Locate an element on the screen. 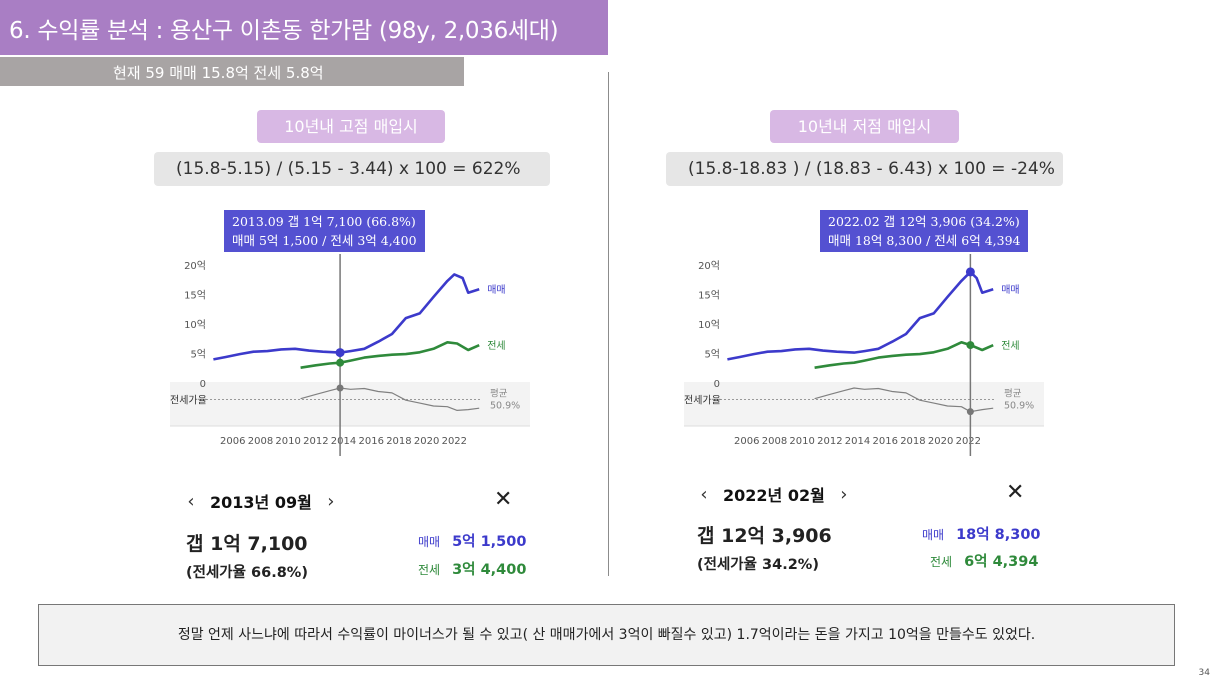 The image size is (1216, 684). page-title: 6. 수익률 분석 : 용산구 이촌동 한가람 (98y, 2,036세대) is located at coordinates (284, 31).